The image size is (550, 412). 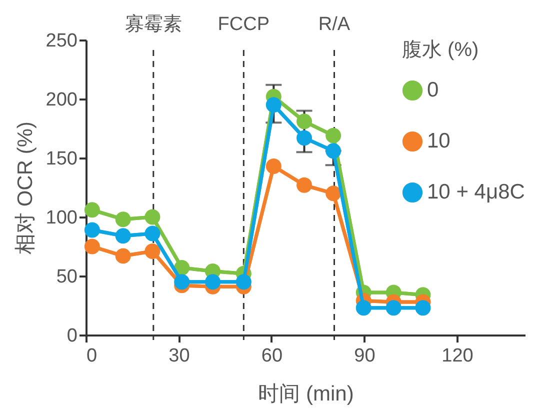 What do you see at coordinates (62, 41) in the screenshot?
I see `y-tick-label: 250` at bounding box center [62, 41].